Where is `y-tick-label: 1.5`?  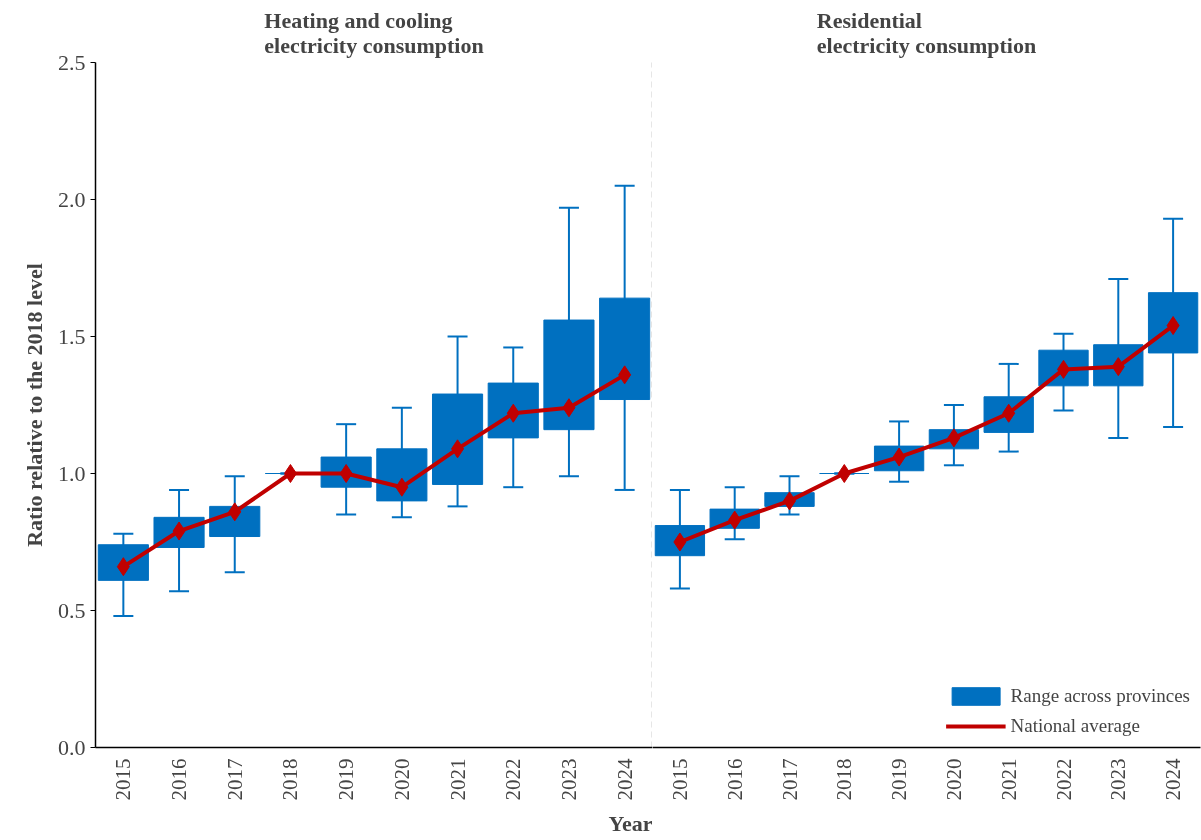 y-tick-label: 1.5 is located at coordinates (72, 336).